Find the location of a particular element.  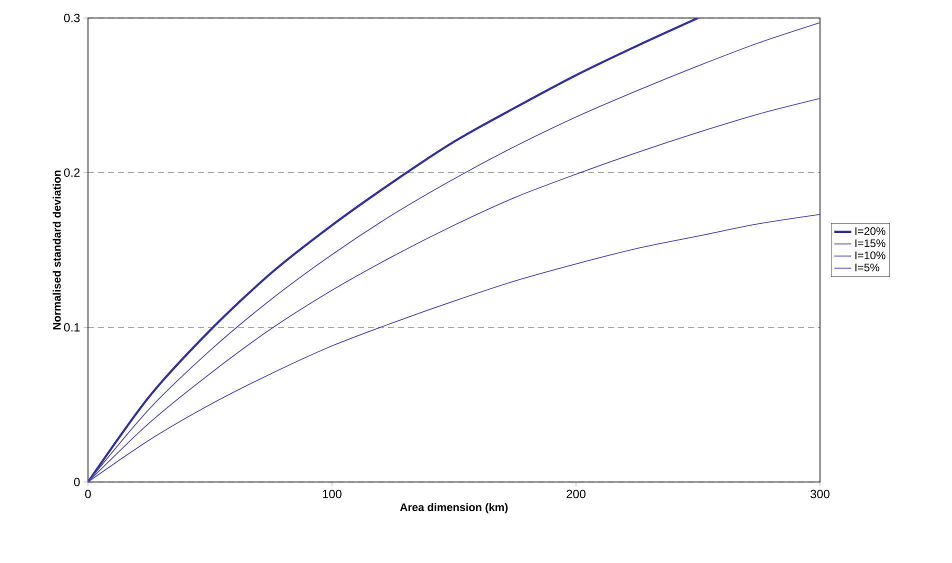

legend-label: I=5% is located at coordinates (867, 268).